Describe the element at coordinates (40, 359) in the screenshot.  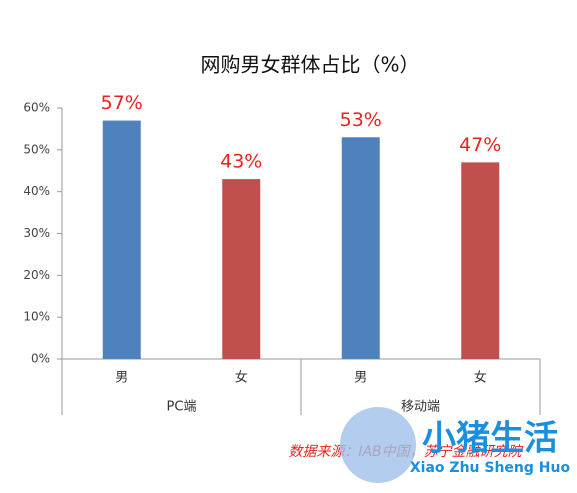
I see `y-tick-label: 0%` at that location.